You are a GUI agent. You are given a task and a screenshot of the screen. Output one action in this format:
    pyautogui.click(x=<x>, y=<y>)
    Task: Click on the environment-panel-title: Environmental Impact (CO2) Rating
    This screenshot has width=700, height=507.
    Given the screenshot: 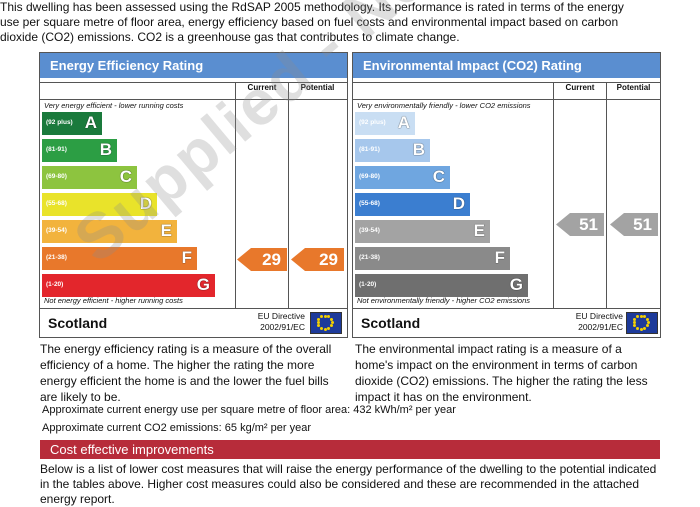 What is the action you would take?
    pyautogui.click(x=506, y=65)
    